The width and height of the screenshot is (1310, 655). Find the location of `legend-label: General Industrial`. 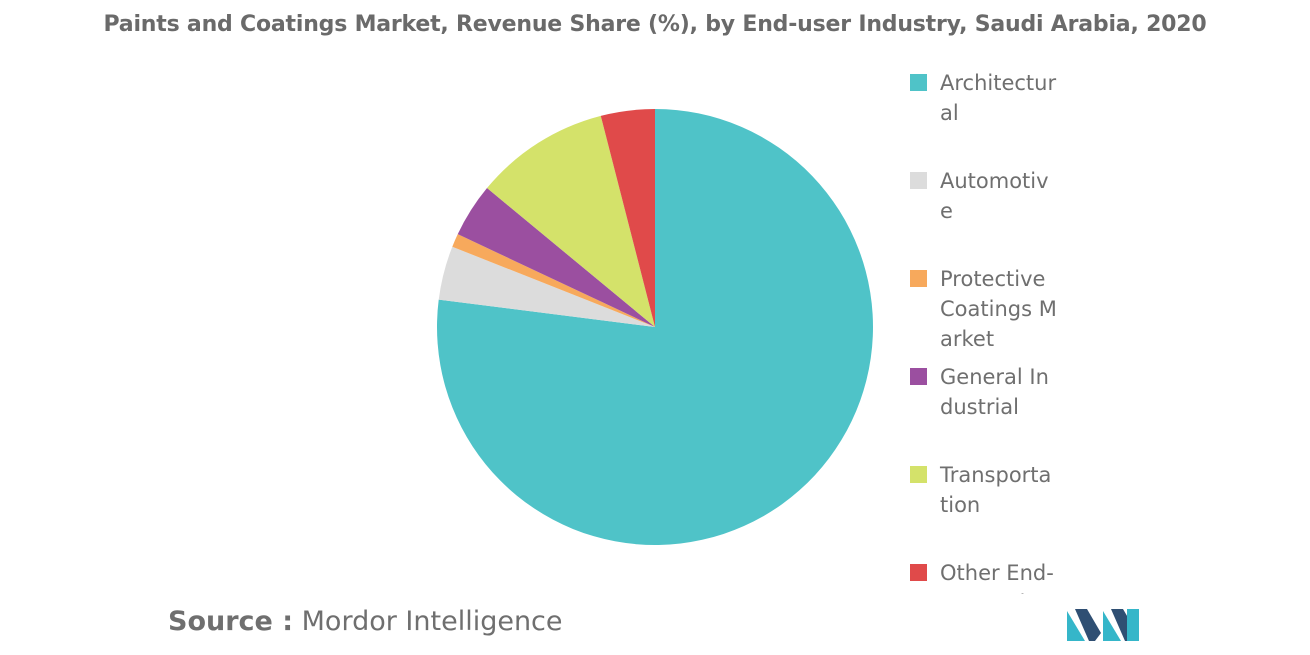

legend-label: General Industrial is located at coordinates (994, 392).